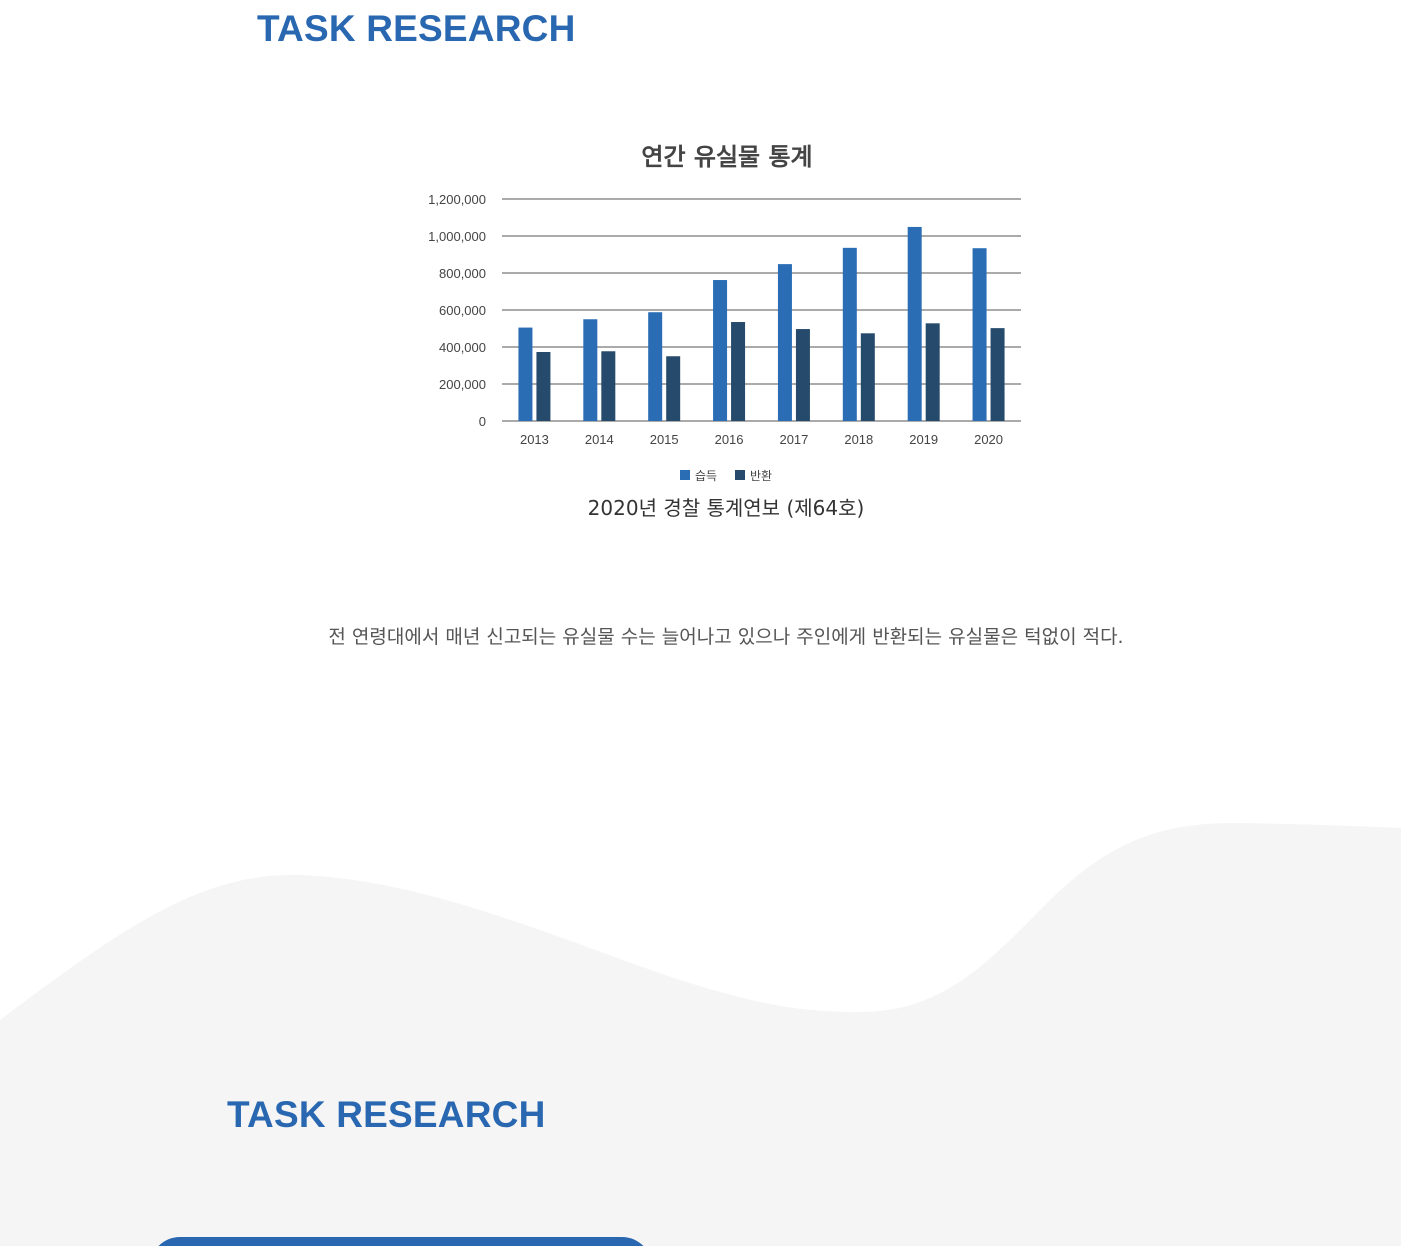 The image size is (1401, 1246). What do you see at coordinates (462, 310) in the screenshot?
I see `y-tick-label: 600,000` at bounding box center [462, 310].